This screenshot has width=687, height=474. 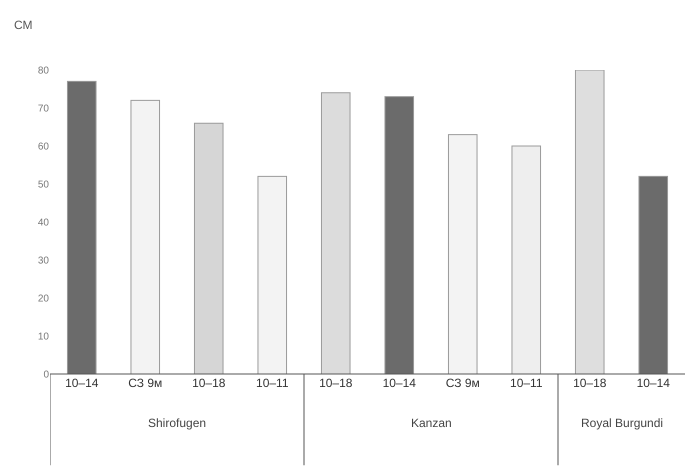 I want to click on text: Kanzan, so click(x=431, y=423).